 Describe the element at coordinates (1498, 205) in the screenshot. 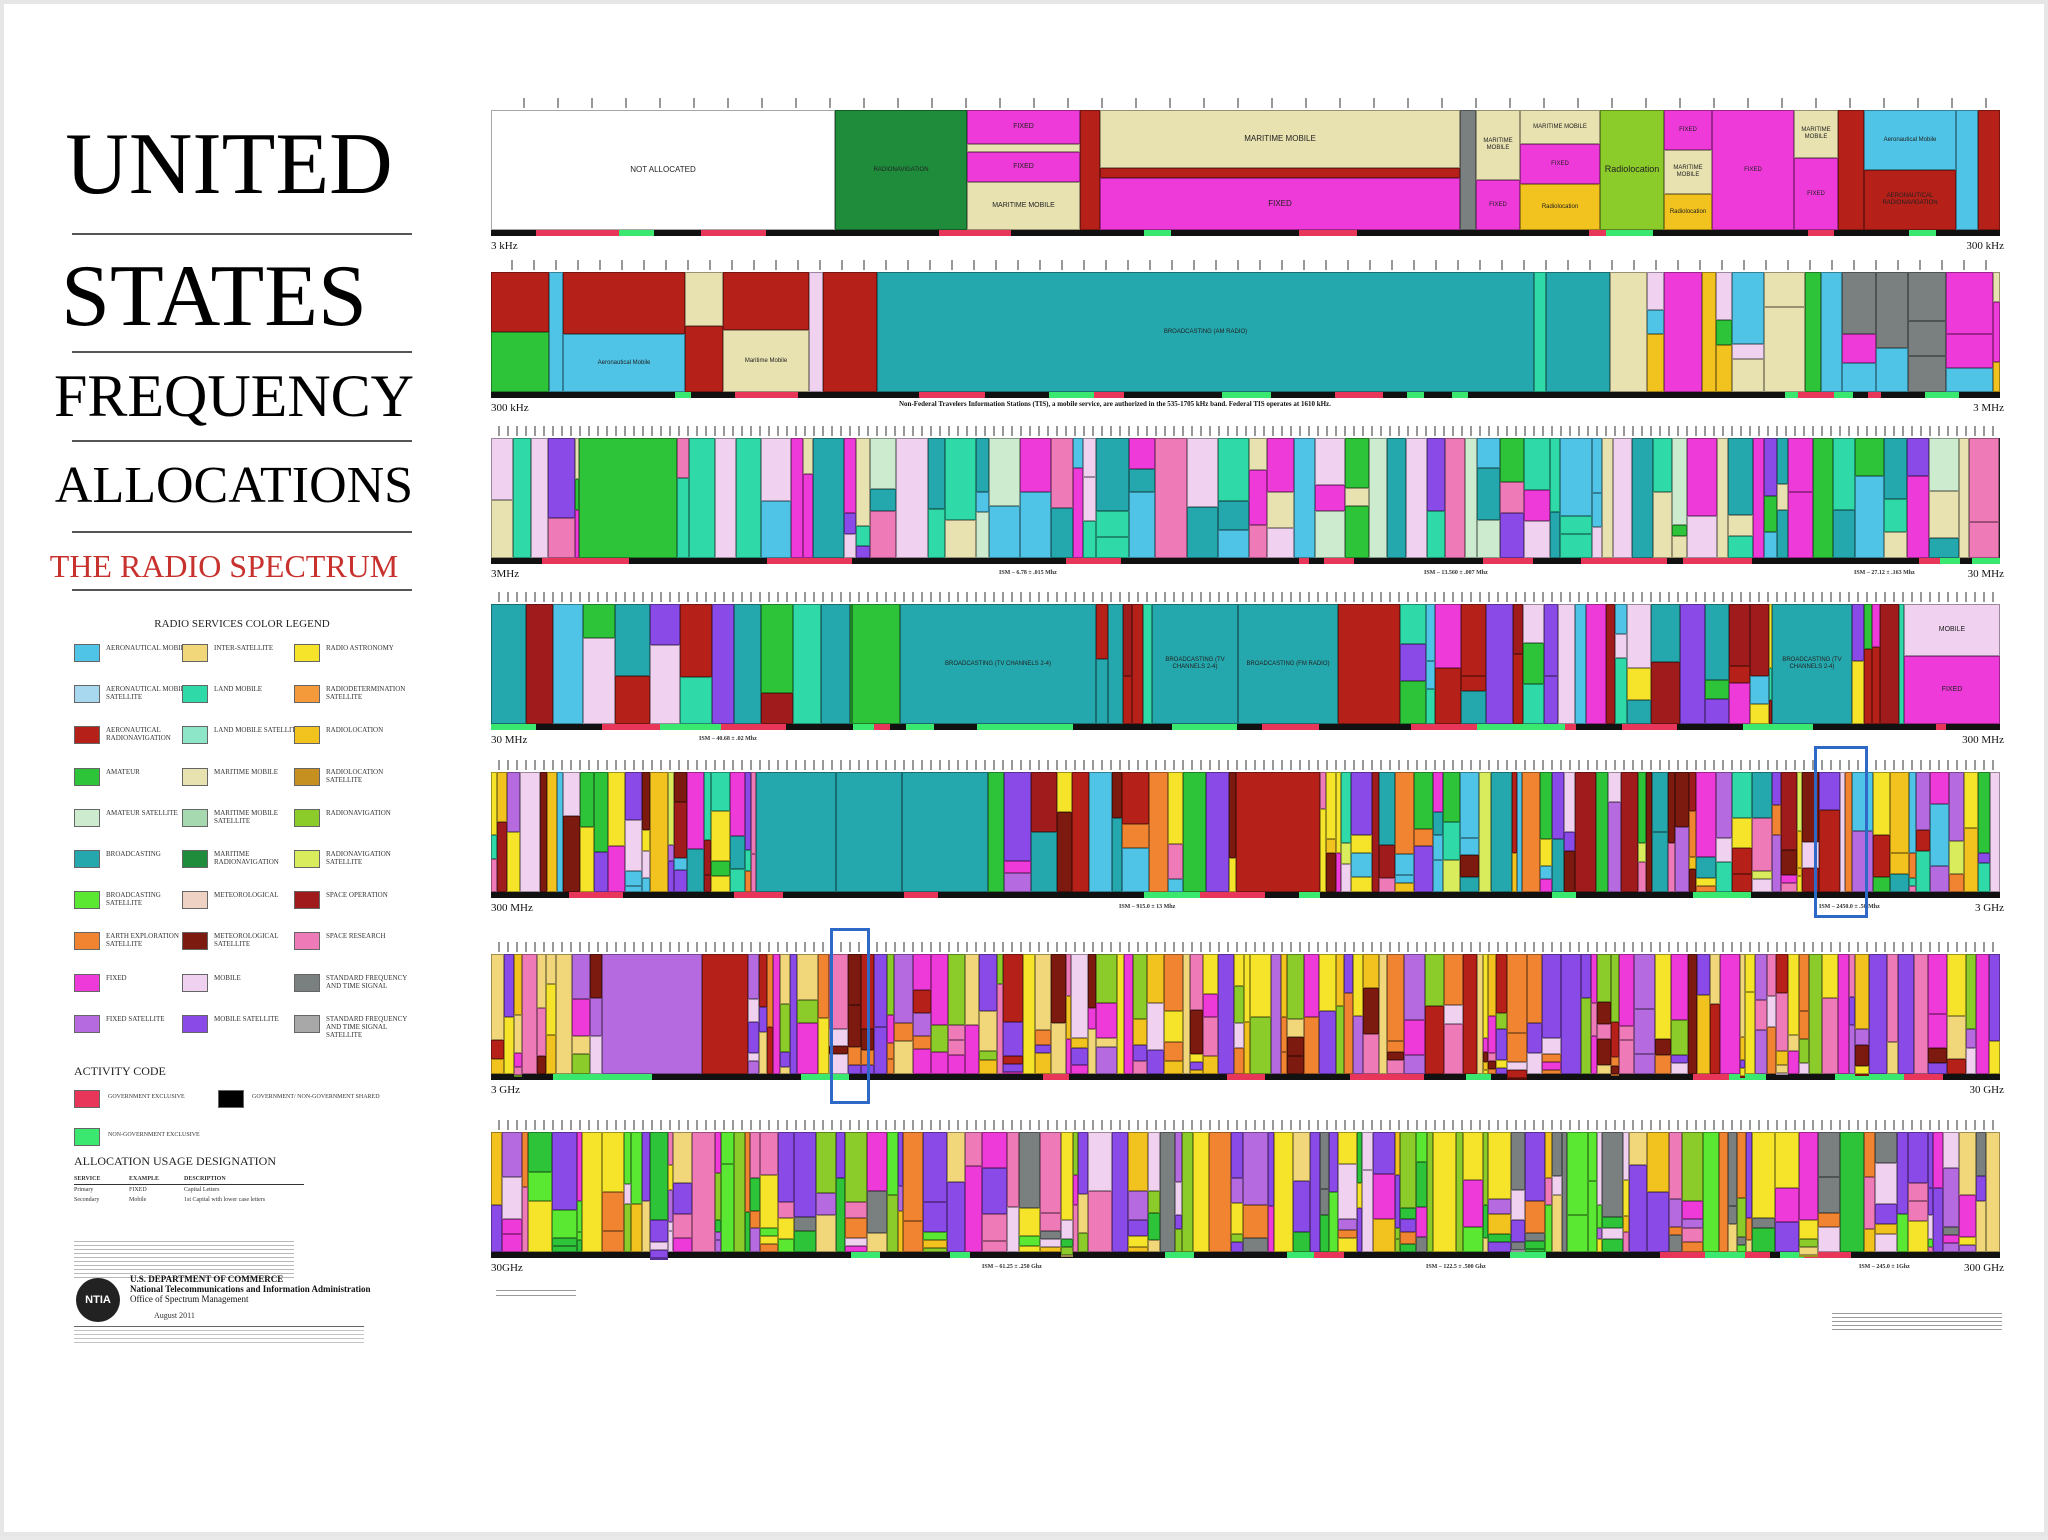

I see `allocation-block: FIXED` at that location.